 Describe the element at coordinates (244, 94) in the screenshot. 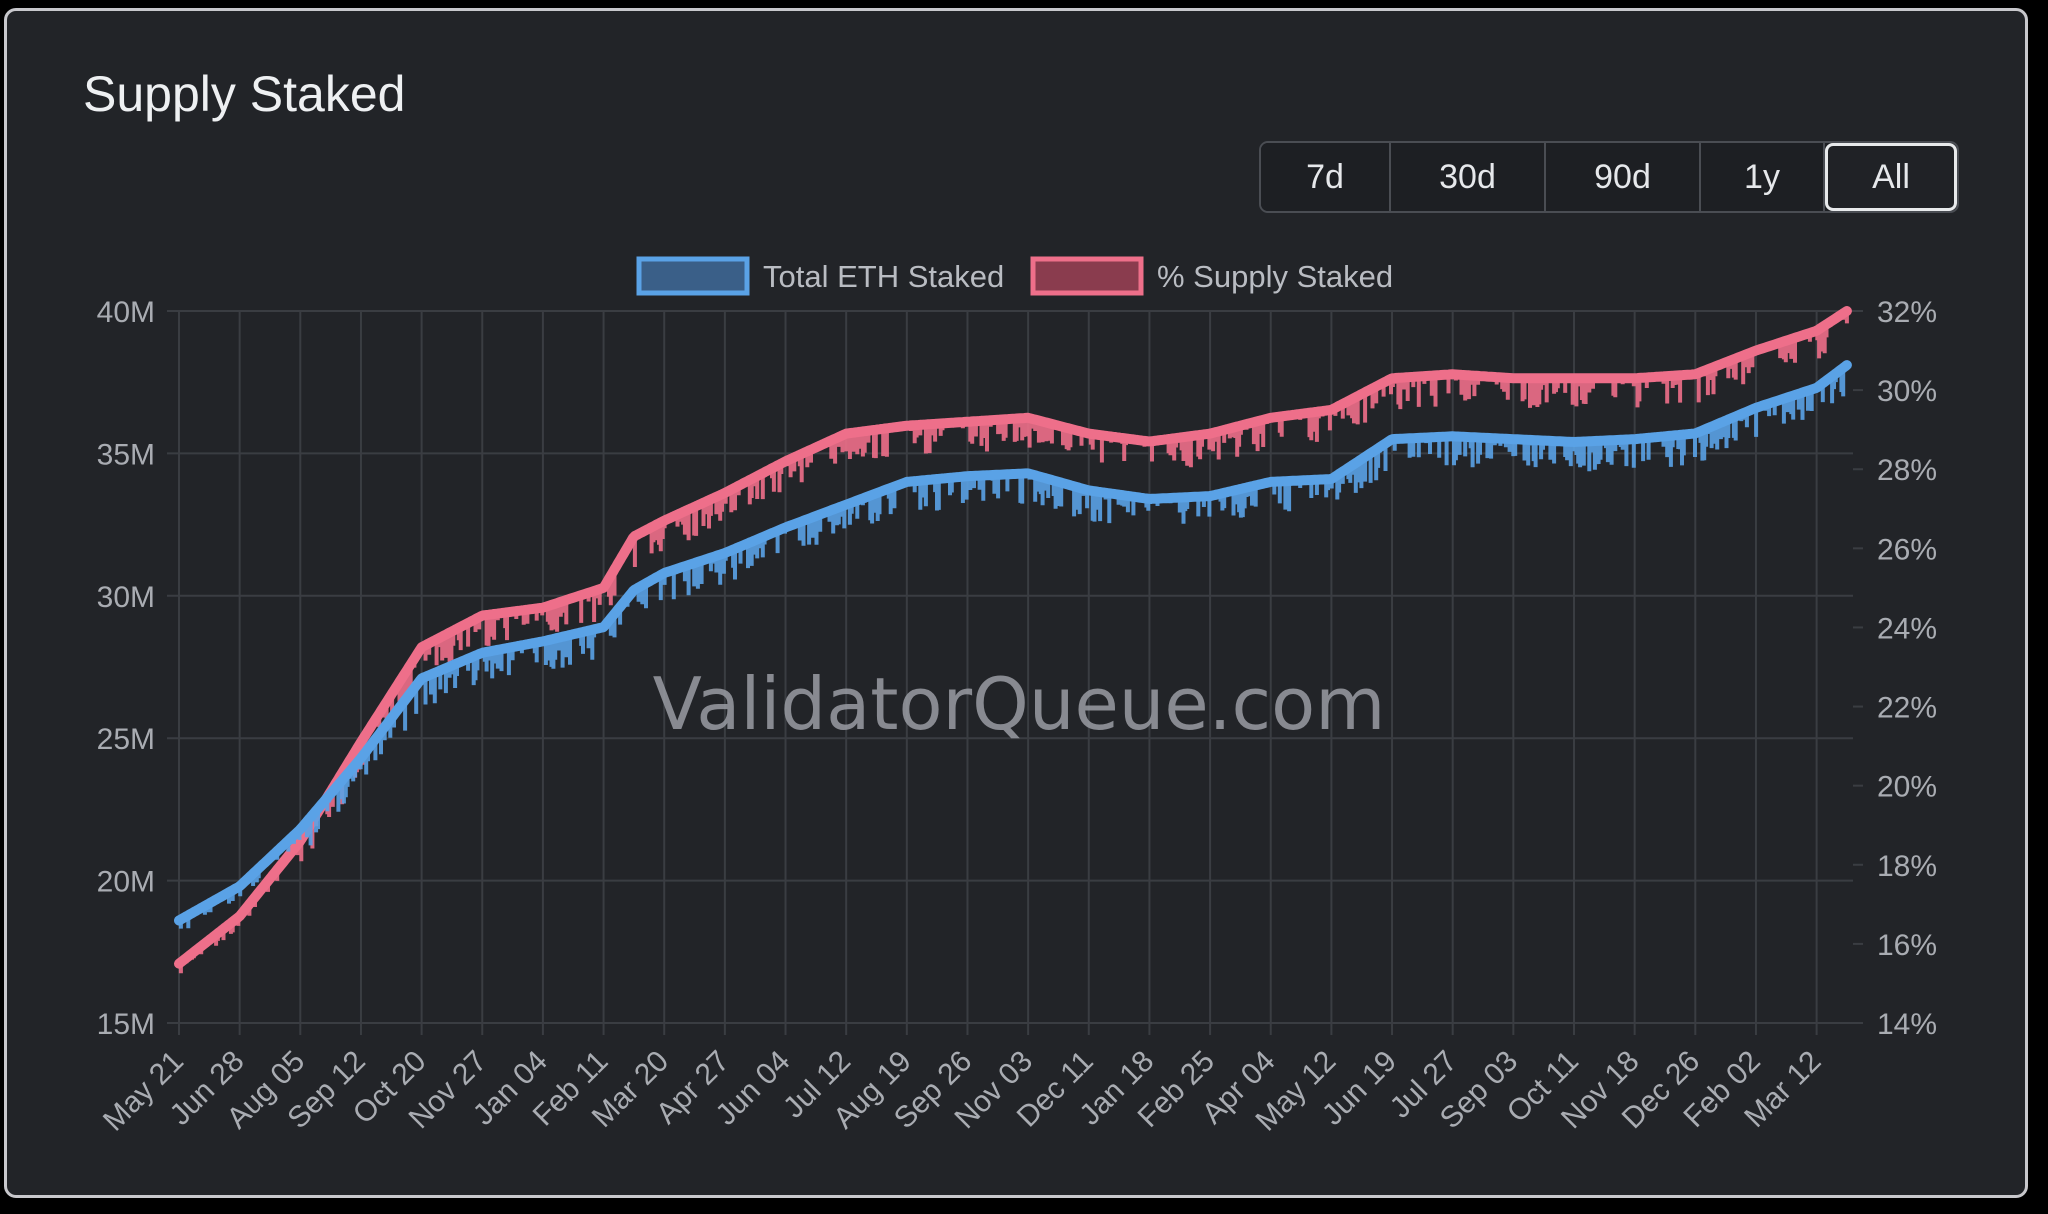

I see `page-title: Supply Staked` at that location.